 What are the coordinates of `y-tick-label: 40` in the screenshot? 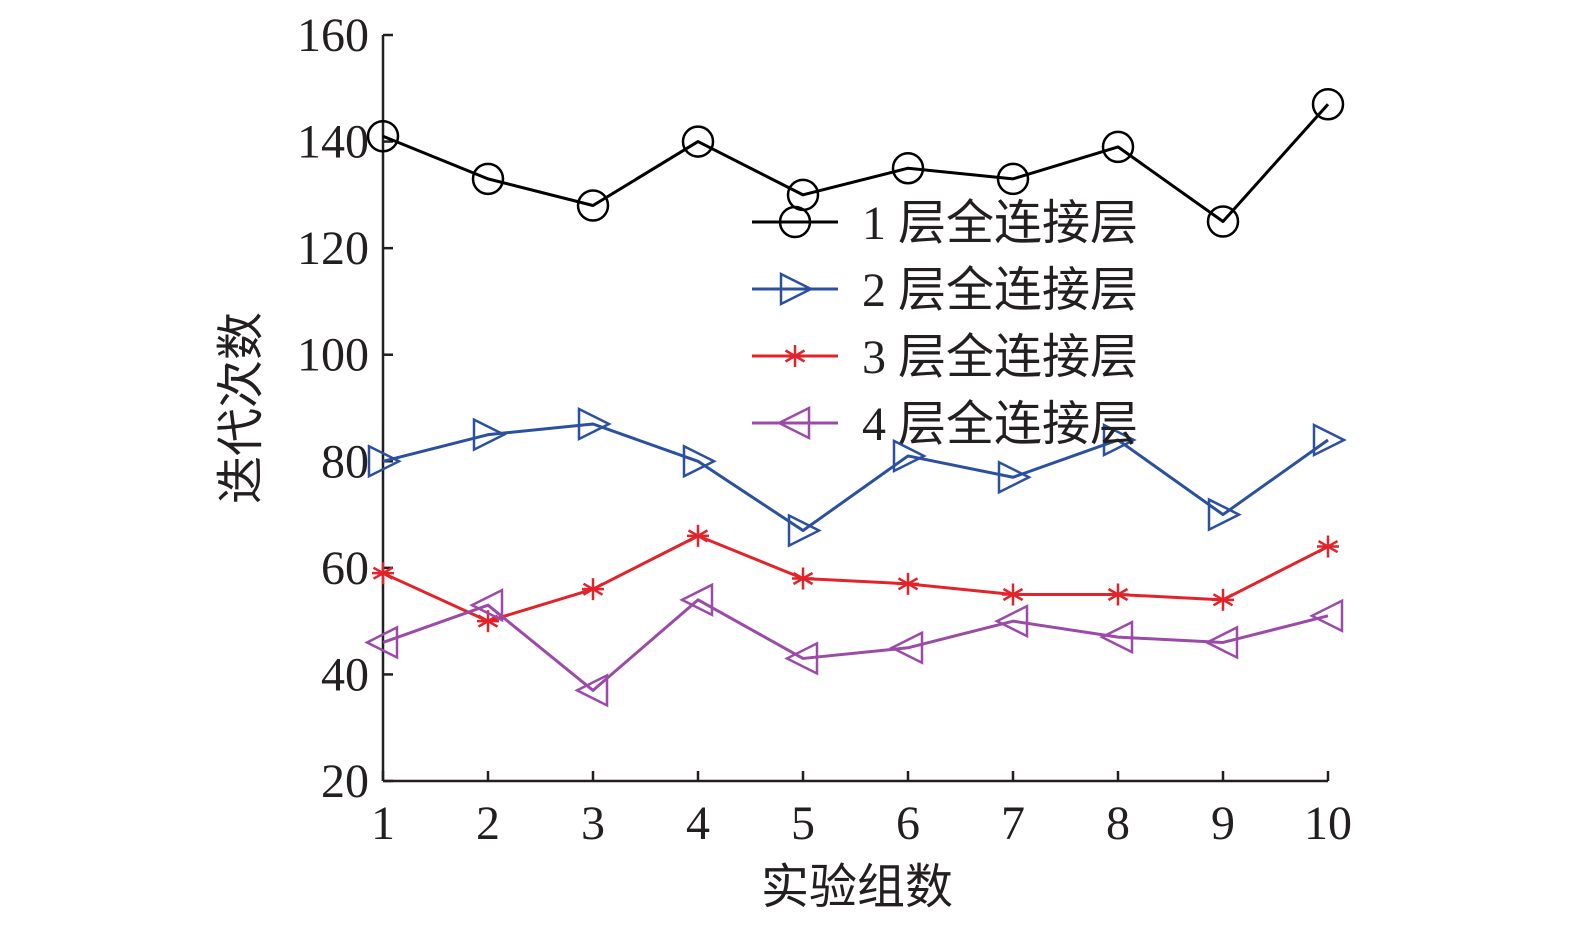 It's located at (345, 674).